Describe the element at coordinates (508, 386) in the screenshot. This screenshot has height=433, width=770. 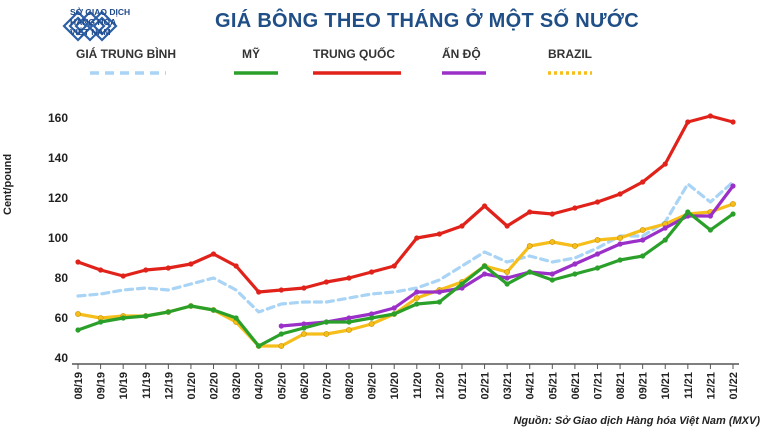
I see `x-tick-label: 03/21` at that location.